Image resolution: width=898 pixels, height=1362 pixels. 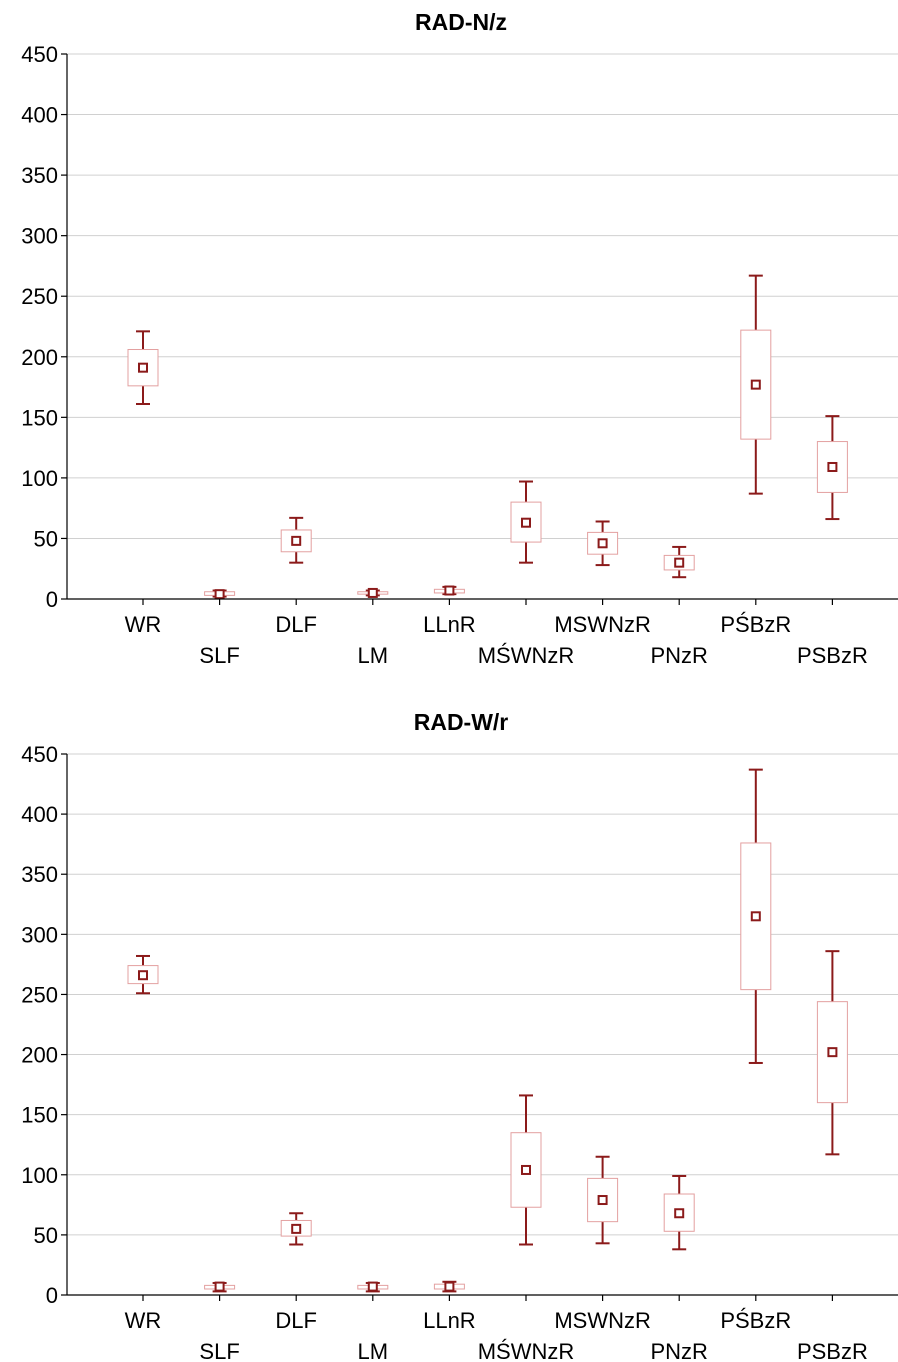 What do you see at coordinates (461, 22) in the screenshot?
I see `chart-title: RAD-N/z` at bounding box center [461, 22].